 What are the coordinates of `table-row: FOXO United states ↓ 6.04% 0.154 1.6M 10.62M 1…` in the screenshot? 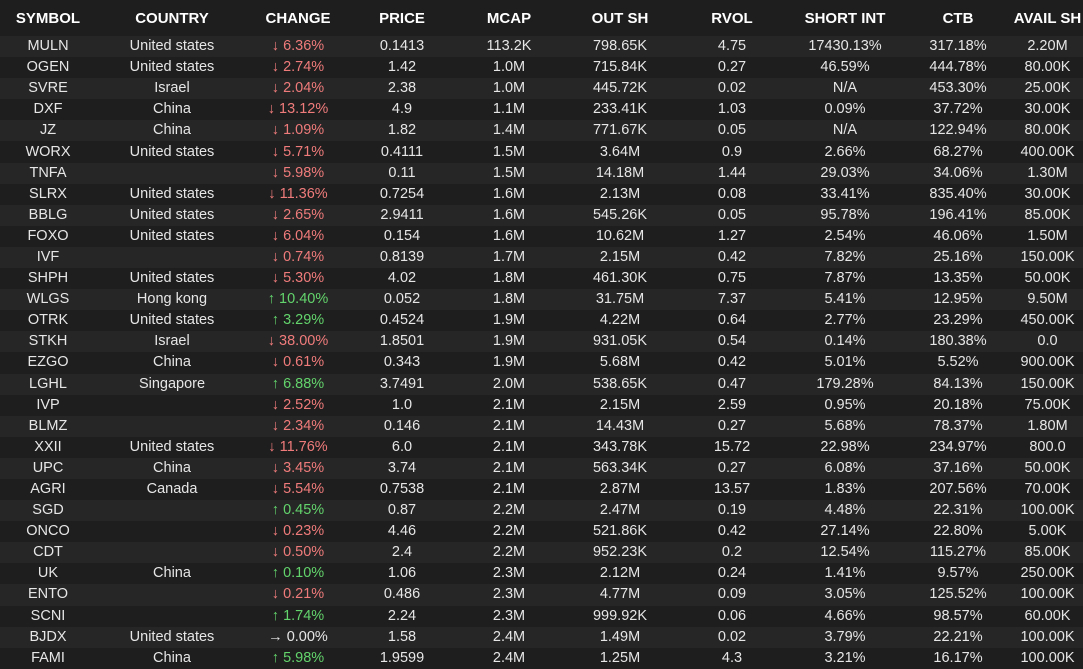 It's located at (541, 236).